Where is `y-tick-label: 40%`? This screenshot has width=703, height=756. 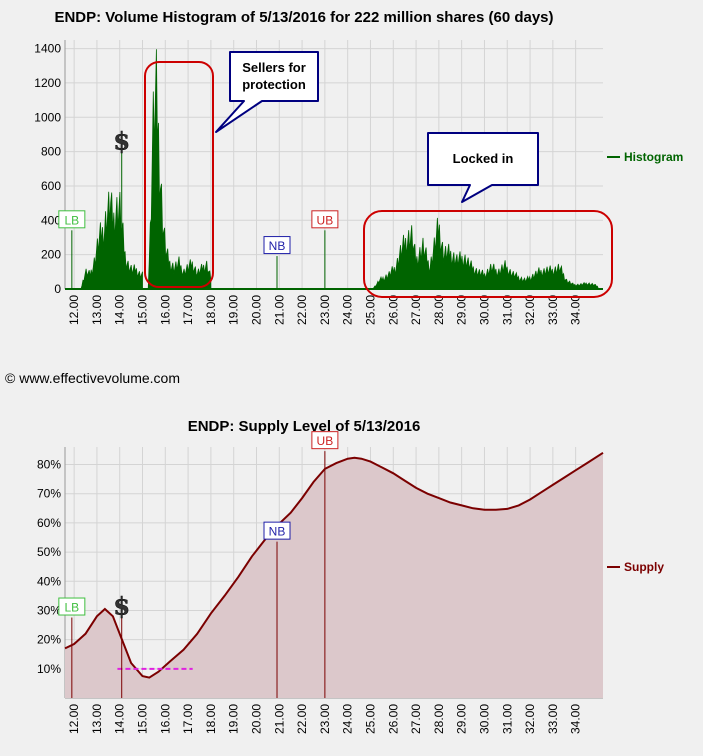 y-tick-label: 40% is located at coordinates (49, 581).